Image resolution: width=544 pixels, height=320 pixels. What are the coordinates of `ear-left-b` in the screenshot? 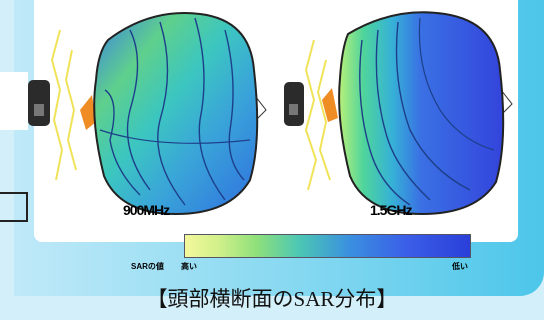 It's located at (330, 105).